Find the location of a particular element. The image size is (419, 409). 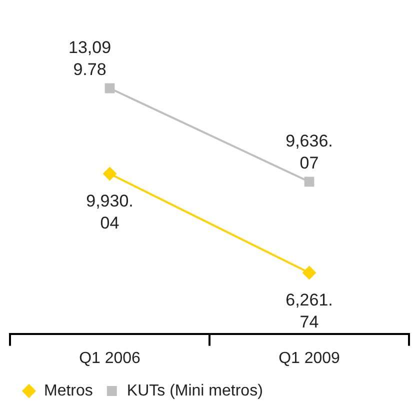

legend-label: KUTs (Mini metros) is located at coordinates (194, 391).